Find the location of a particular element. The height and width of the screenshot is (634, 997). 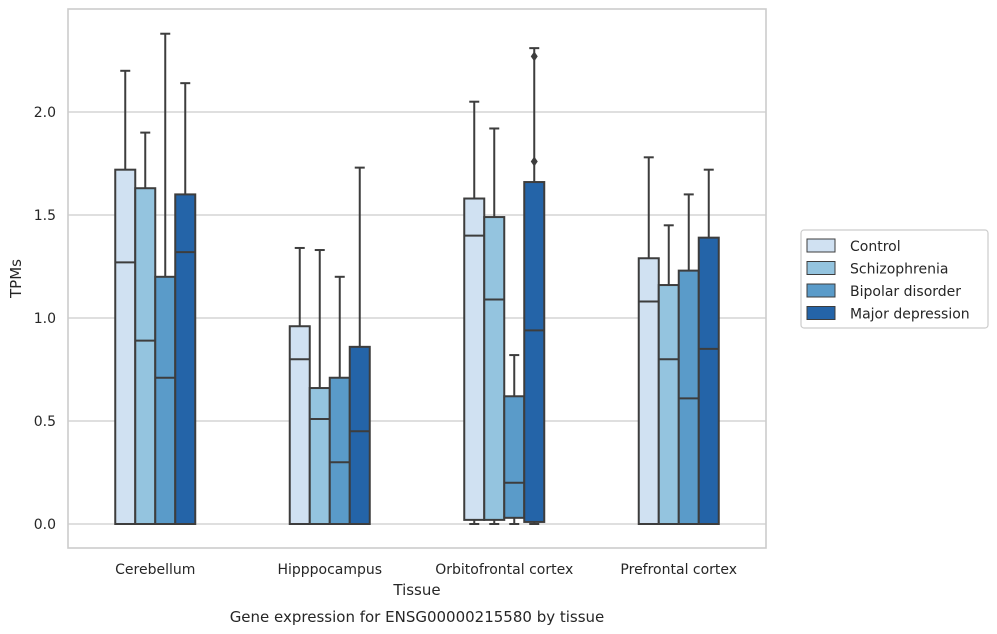

x-tick-label: Orbitofrontal cortex is located at coordinates (504, 570).